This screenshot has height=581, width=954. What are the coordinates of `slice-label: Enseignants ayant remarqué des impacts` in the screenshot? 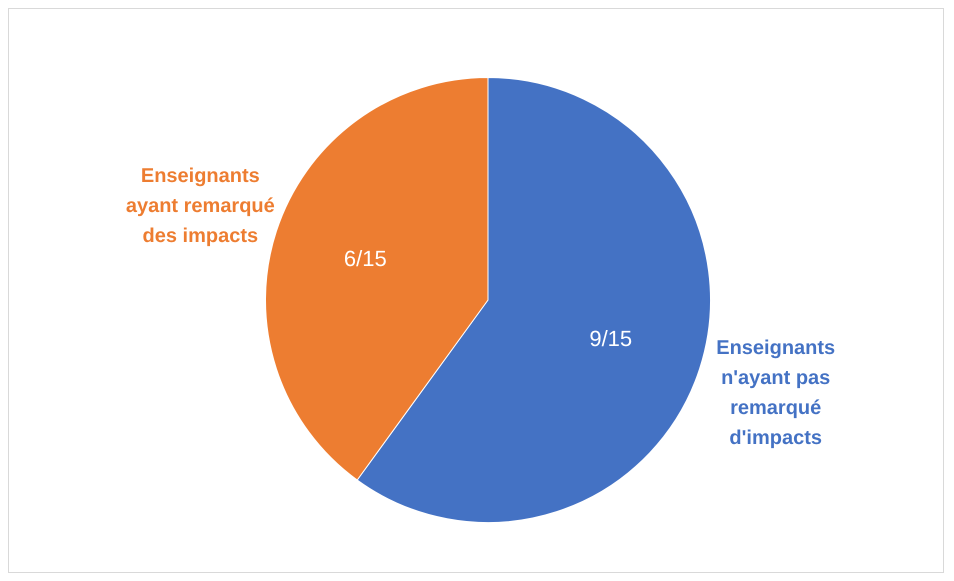 It's located at (200, 206).